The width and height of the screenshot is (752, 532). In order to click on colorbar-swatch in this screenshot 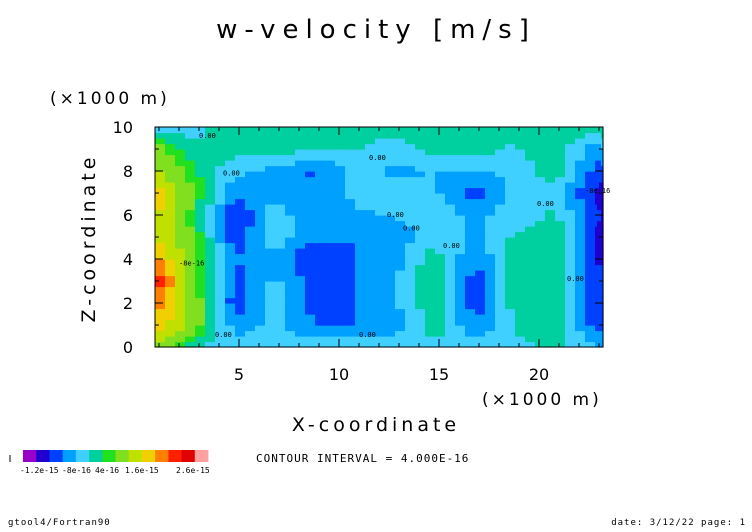, I will do `click(56, 456)`.